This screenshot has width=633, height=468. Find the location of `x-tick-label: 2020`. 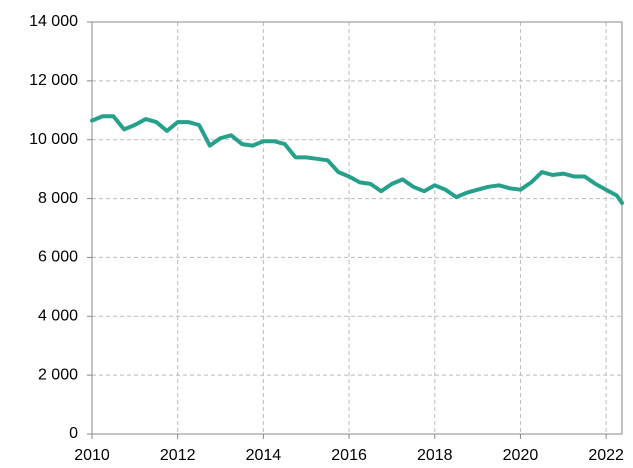

x-tick-label: 2020 is located at coordinates (521, 455).